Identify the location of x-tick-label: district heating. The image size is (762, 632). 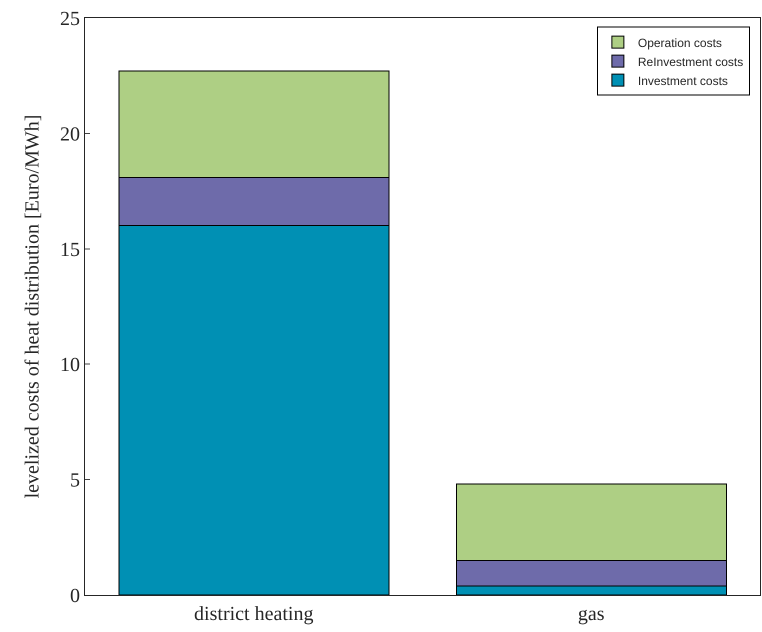
(254, 614).